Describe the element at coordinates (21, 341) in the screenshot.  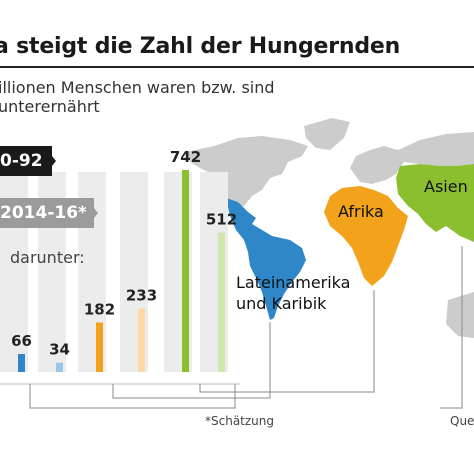
I see `bar-value-label: 66` at that location.